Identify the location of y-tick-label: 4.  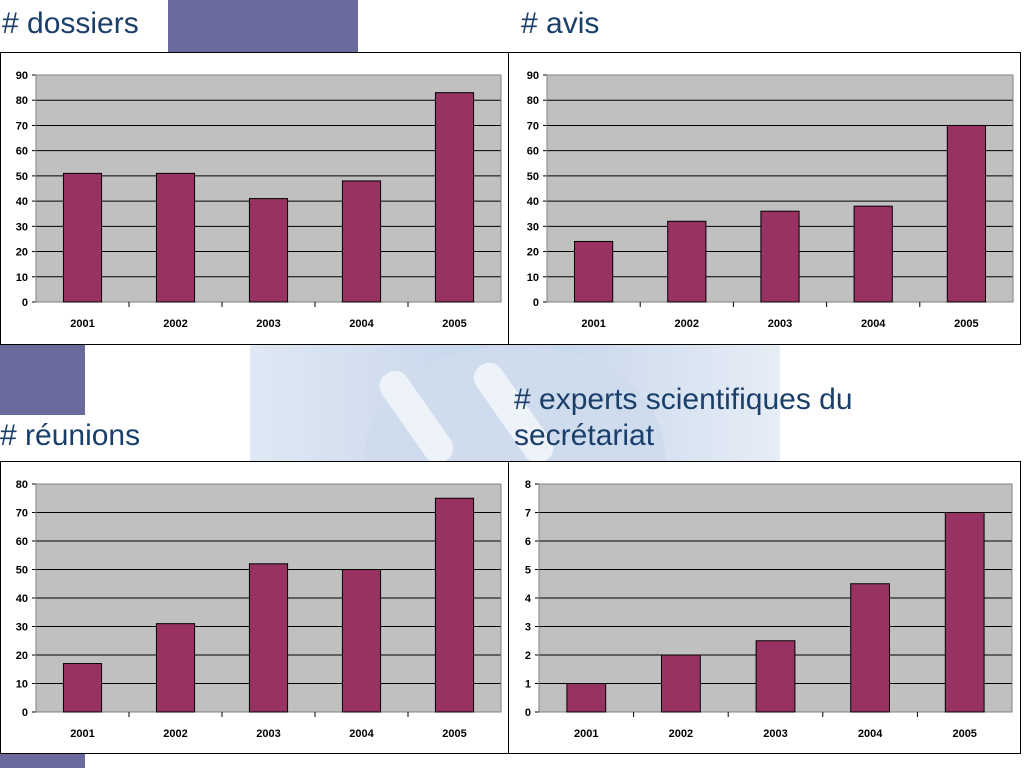
(528, 599).